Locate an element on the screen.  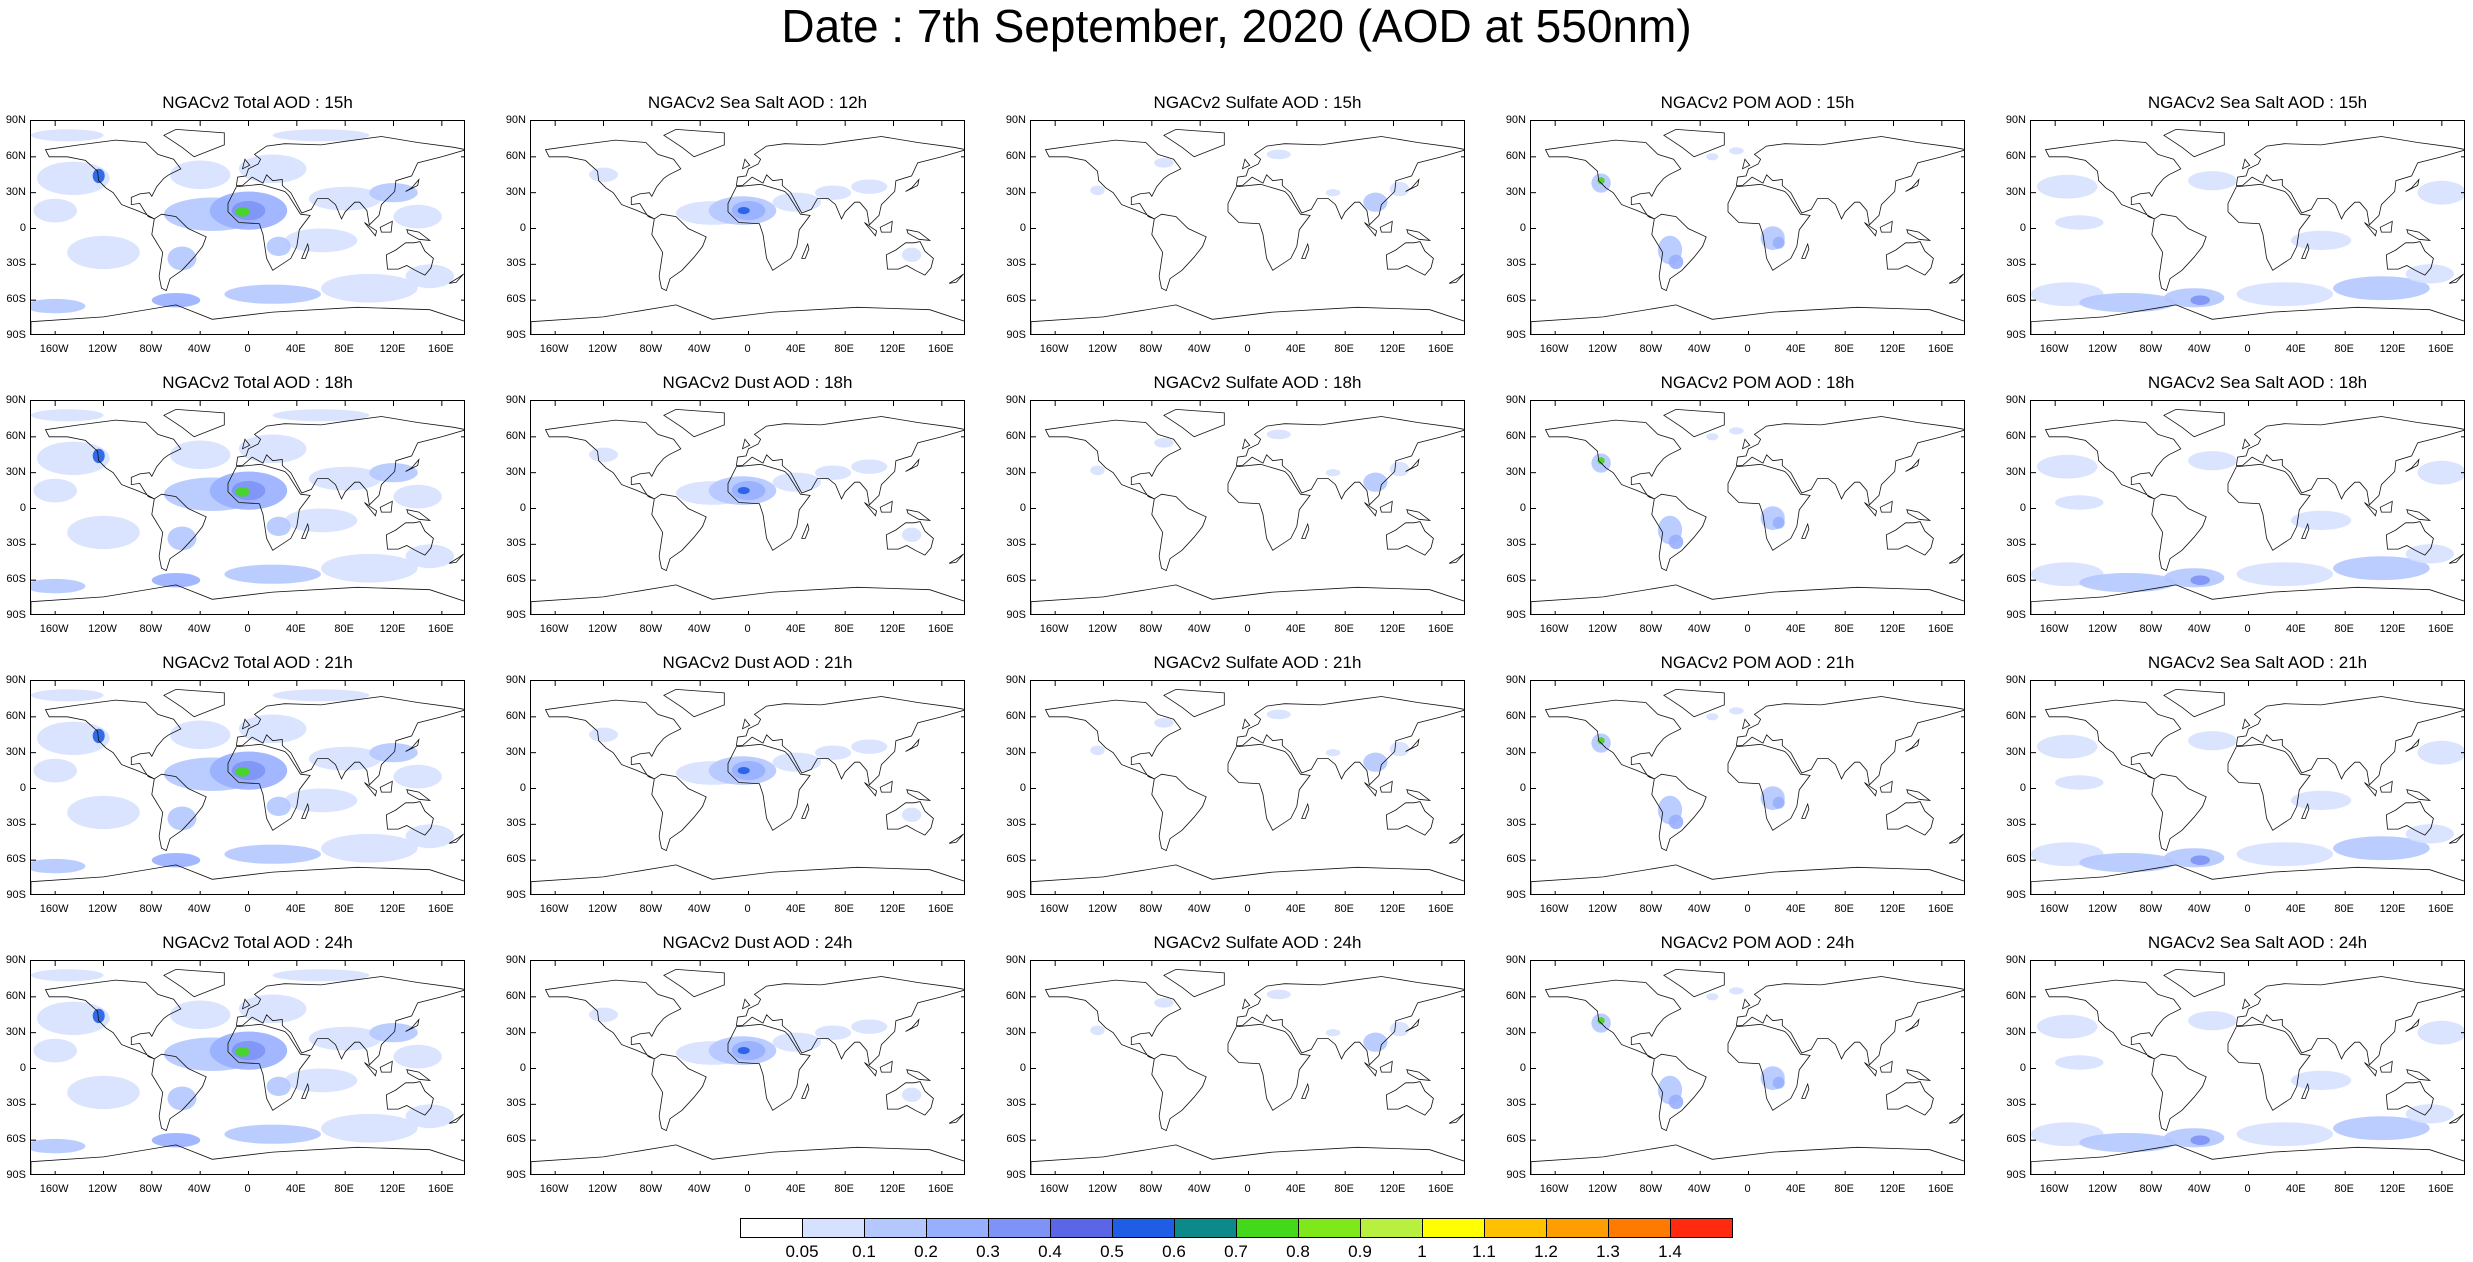
panel-title: NGACv2 Dust AOD : 18h is located at coordinates (757, 382).